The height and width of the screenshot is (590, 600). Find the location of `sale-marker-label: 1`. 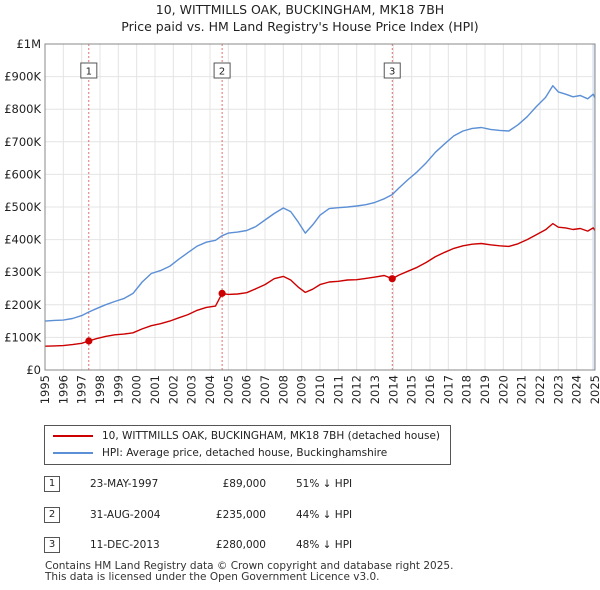

sale-marker-label: 1 is located at coordinates (89, 72).